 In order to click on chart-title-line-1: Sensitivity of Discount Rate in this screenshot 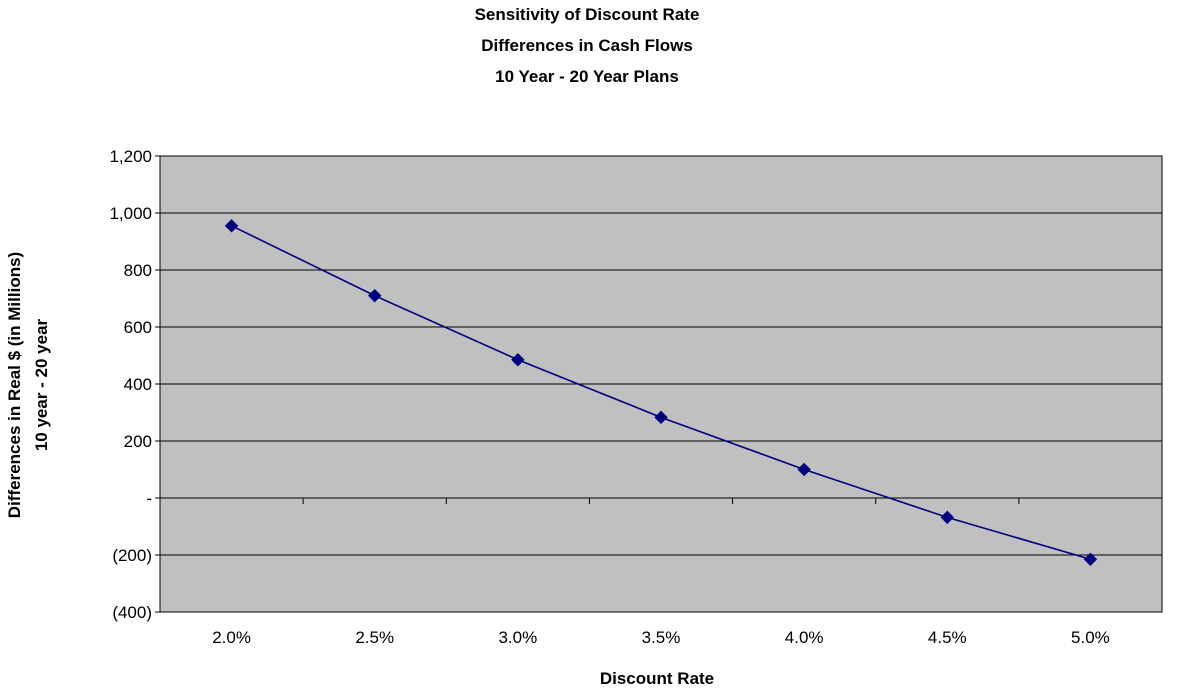, I will do `click(587, 14)`.